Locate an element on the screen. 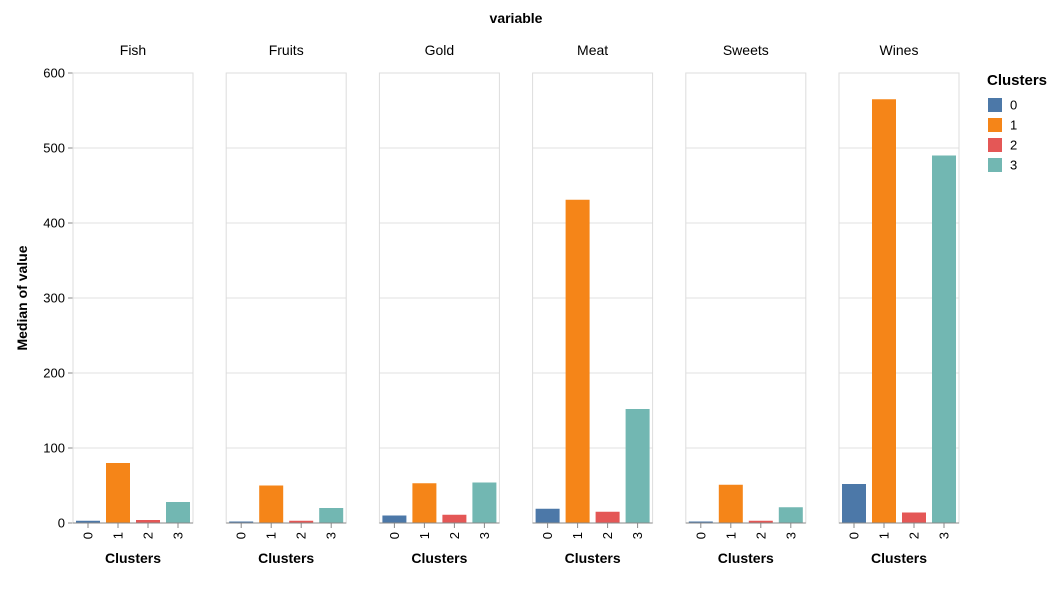  facet-title: Wines is located at coordinates (899, 50).